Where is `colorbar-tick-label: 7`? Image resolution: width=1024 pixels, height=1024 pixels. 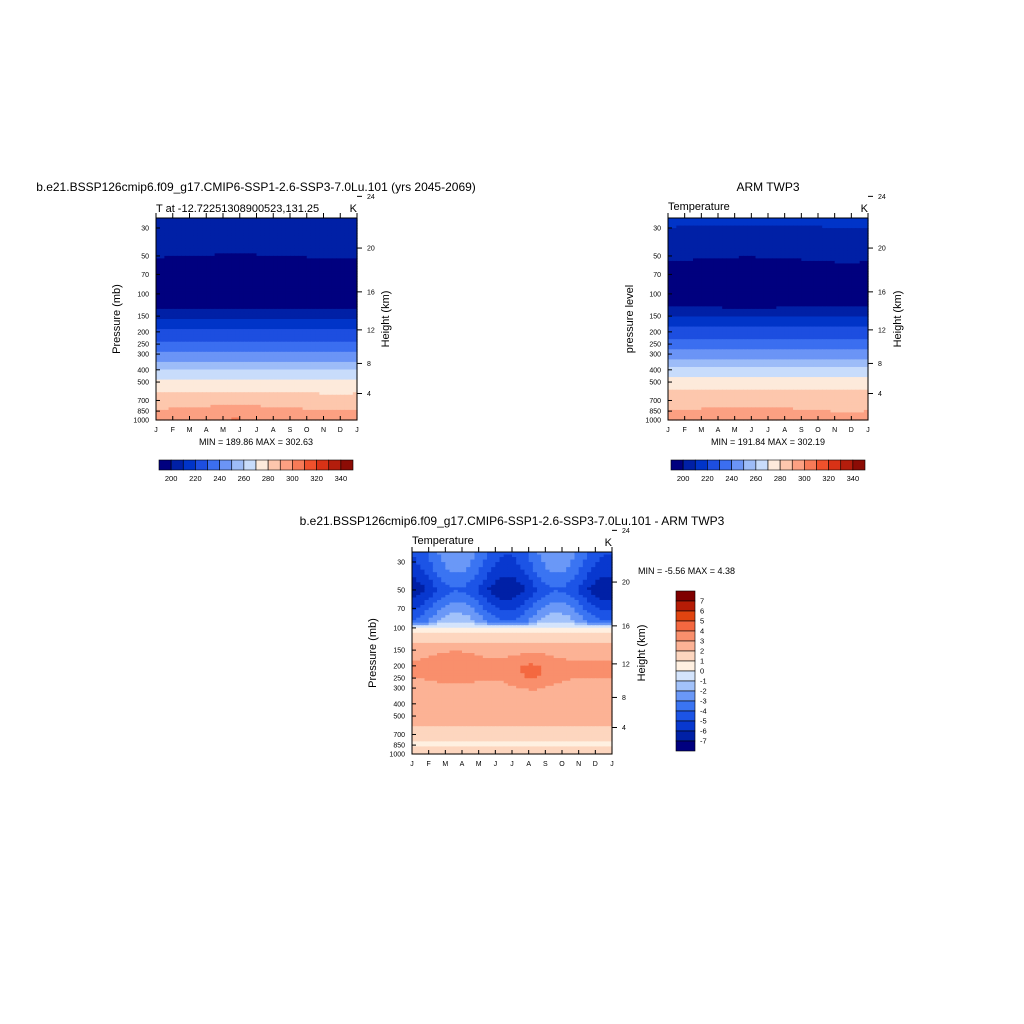
colorbar-tick-label: 7 is located at coordinates (702, 601).